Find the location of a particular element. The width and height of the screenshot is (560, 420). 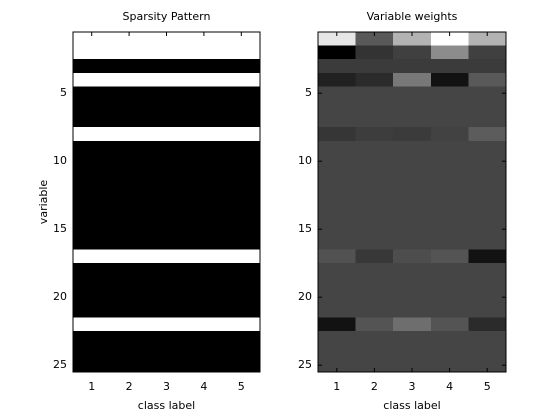

x-axis-label: class label is located at coordinates (166, 405).